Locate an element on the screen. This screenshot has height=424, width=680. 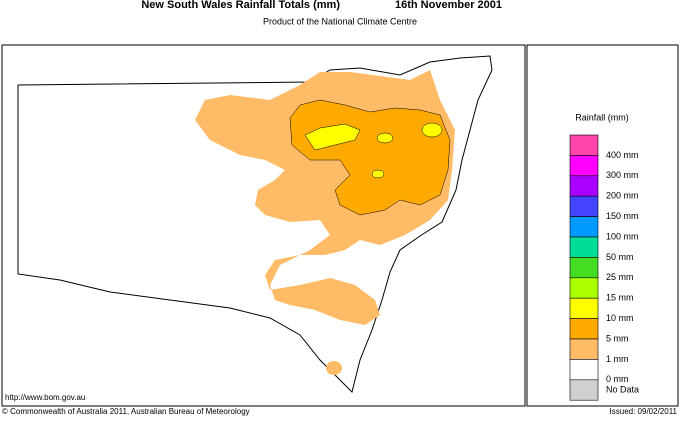
issued: Issued: 09/02/2011 is located at coordinates (644, 411).